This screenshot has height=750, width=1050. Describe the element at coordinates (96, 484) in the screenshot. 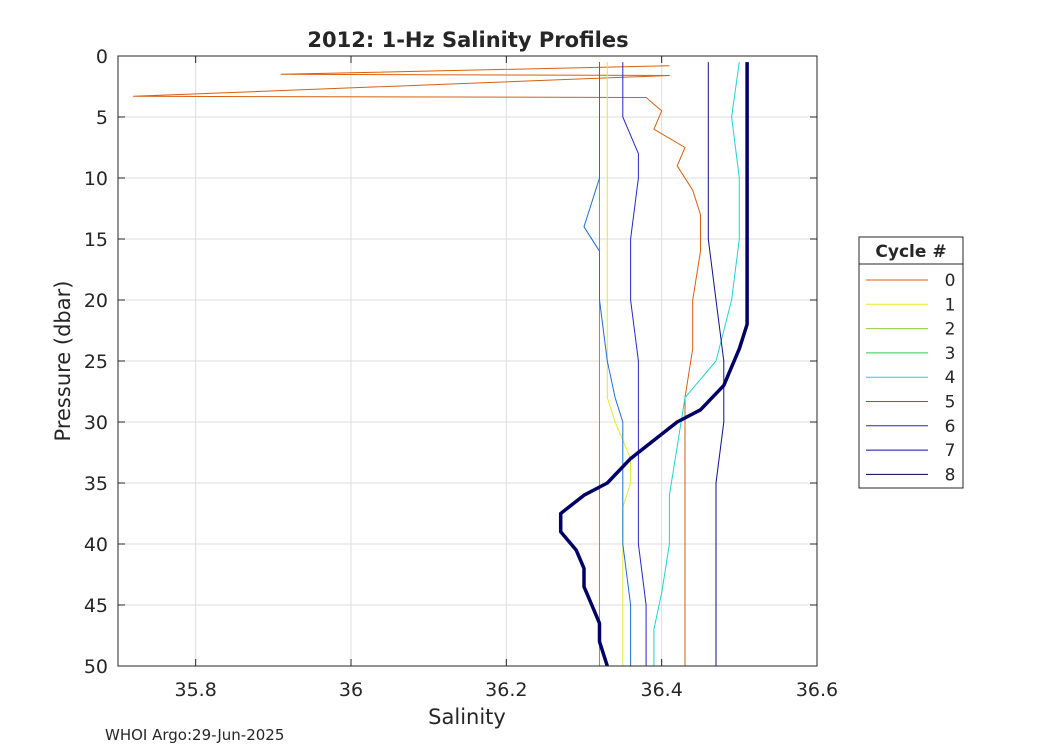

I see `y-tick-label: 35` at that location.